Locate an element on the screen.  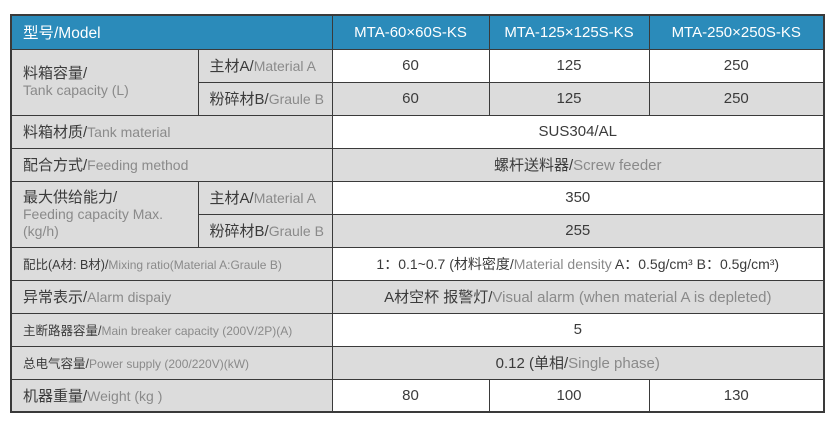
main-breaker-value: 5 is located at coordinates (578, 329).